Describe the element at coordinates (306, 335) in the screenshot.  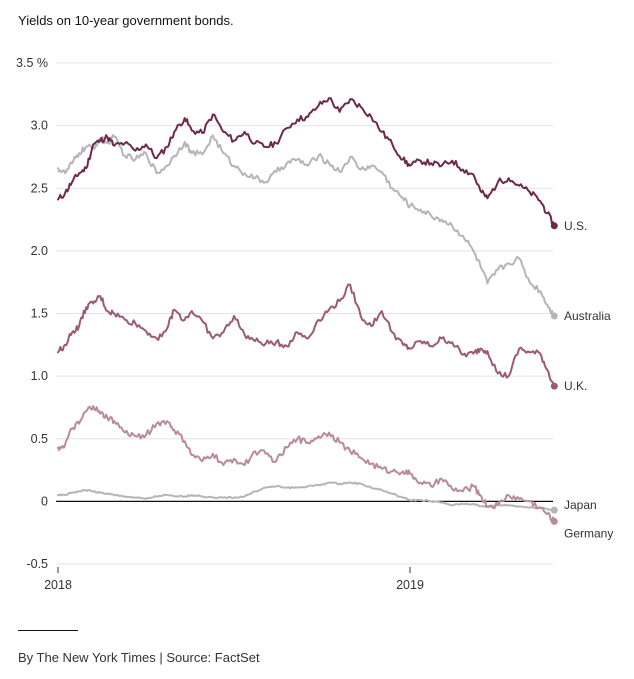
I see `series-line-uk` at that location.